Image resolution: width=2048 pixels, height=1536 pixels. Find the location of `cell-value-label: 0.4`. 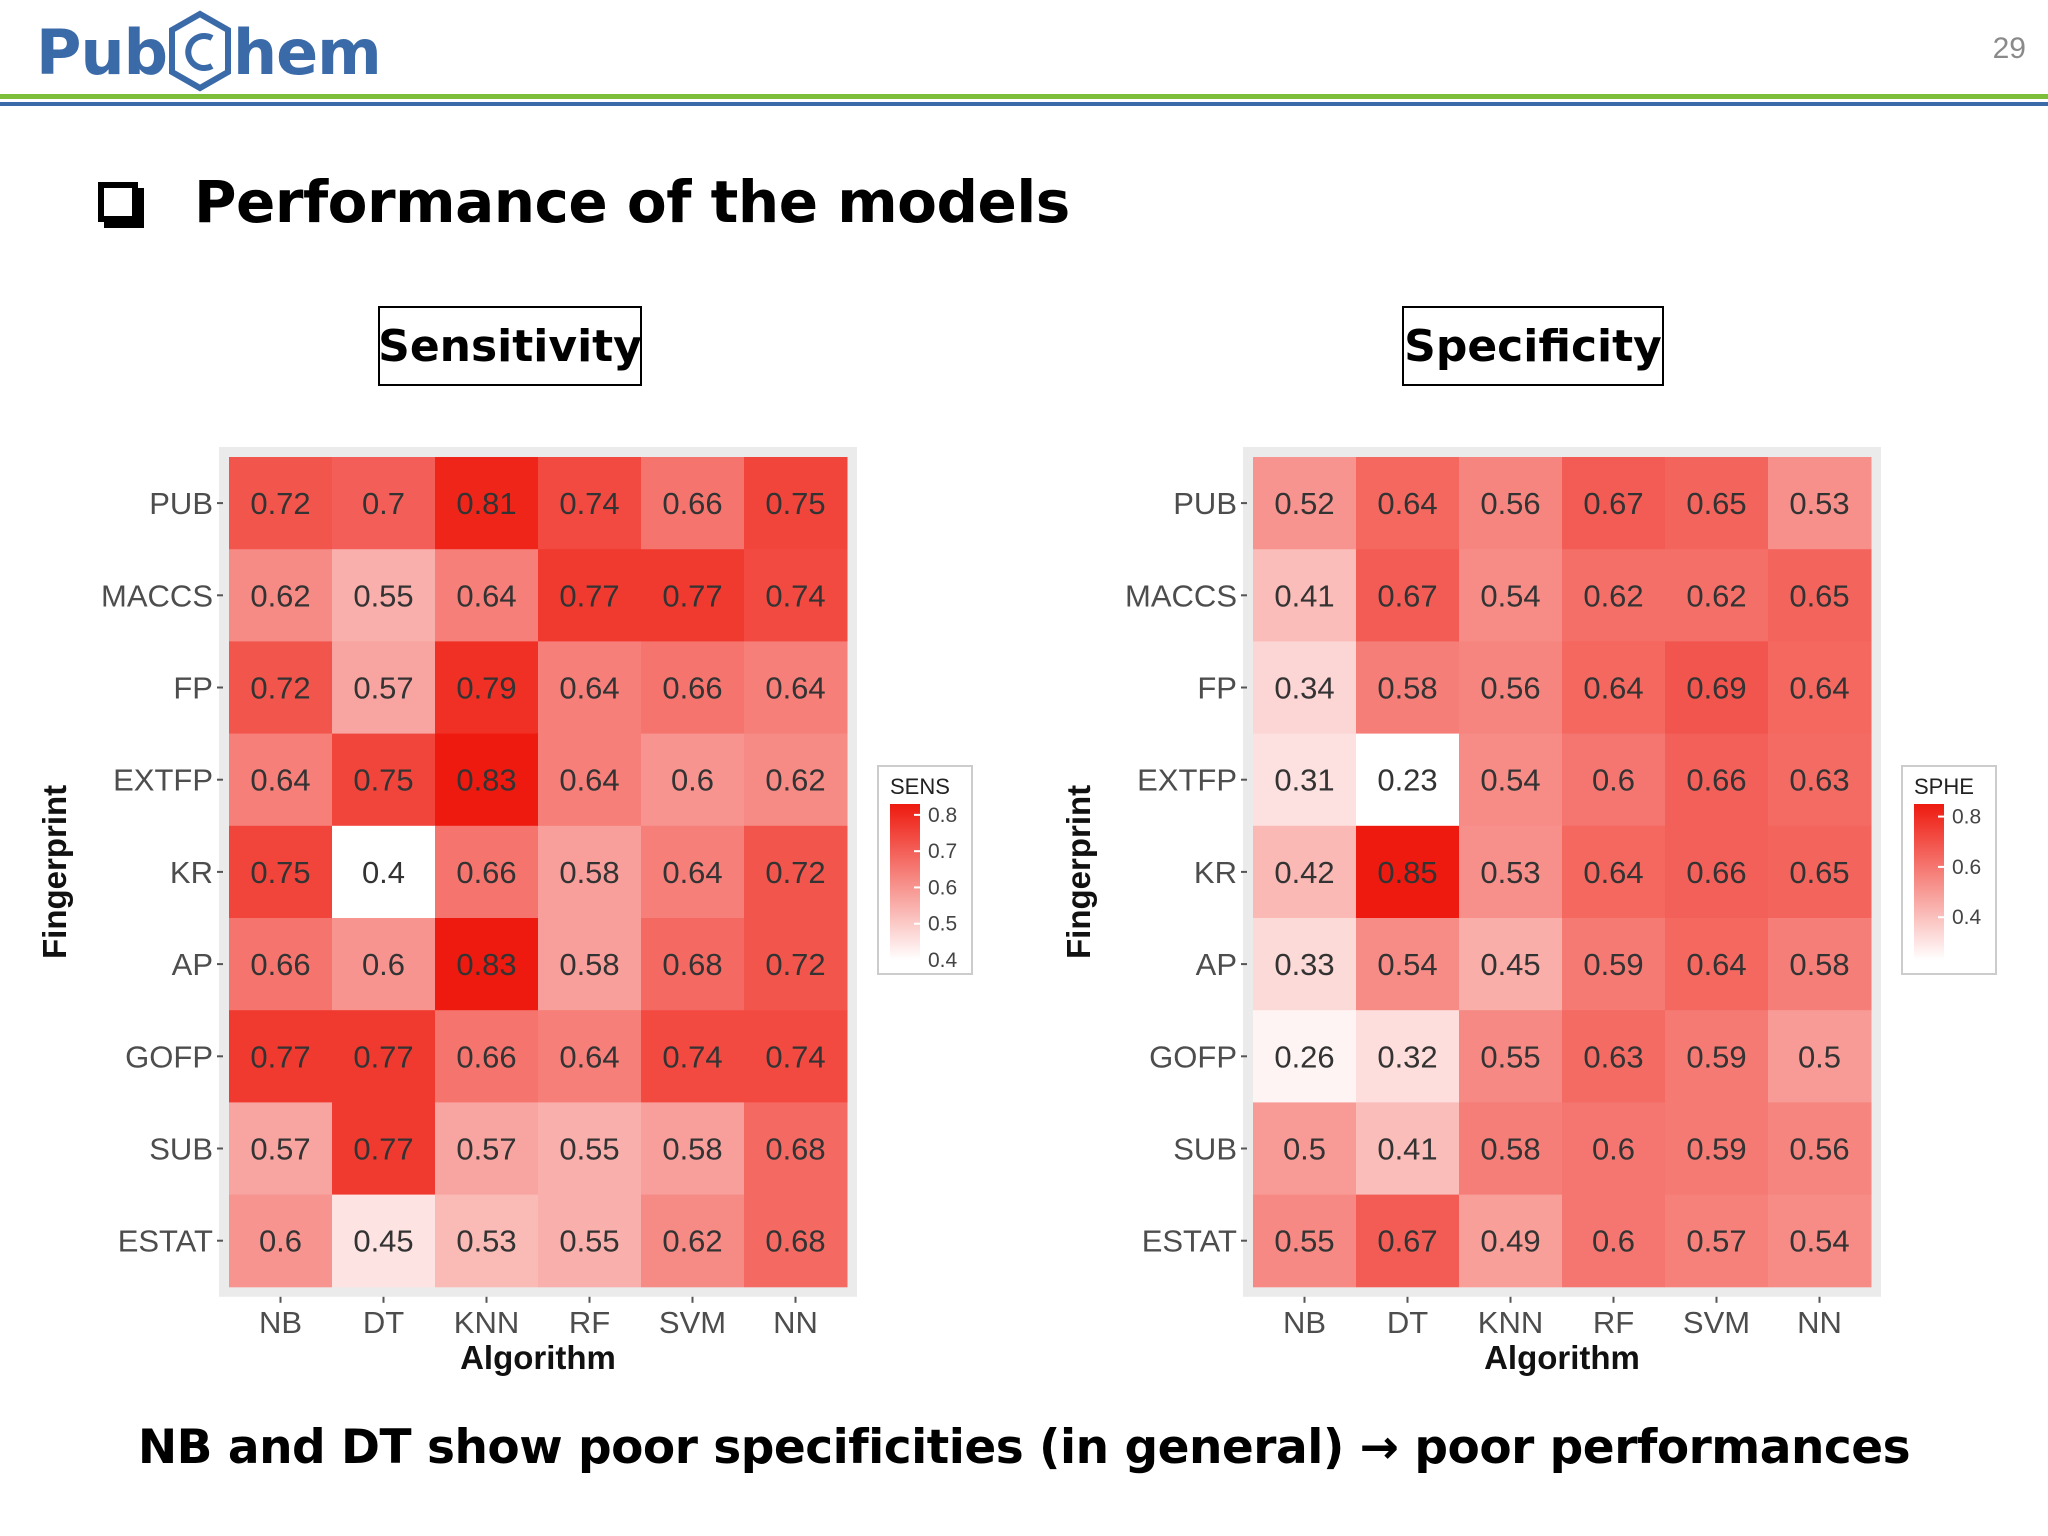

cell-value-label: 0.4 is located at coordinates (383, 872).